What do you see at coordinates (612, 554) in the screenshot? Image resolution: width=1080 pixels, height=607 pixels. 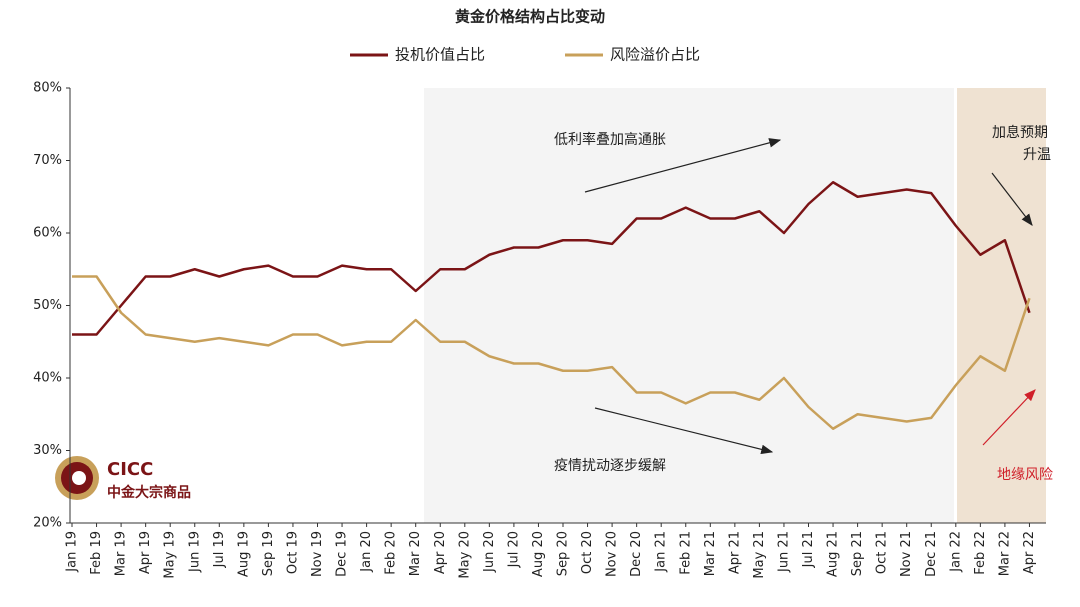 I see `x-tick-label: Nov 20` at bounding box center [612, 554].